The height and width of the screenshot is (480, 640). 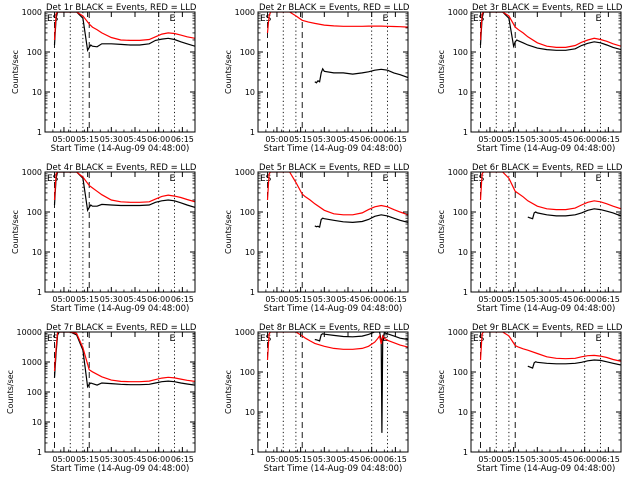 I want to click on panel-title: Det 6r BLACK = Events, RED = LLD, so click(x=547, y=168).